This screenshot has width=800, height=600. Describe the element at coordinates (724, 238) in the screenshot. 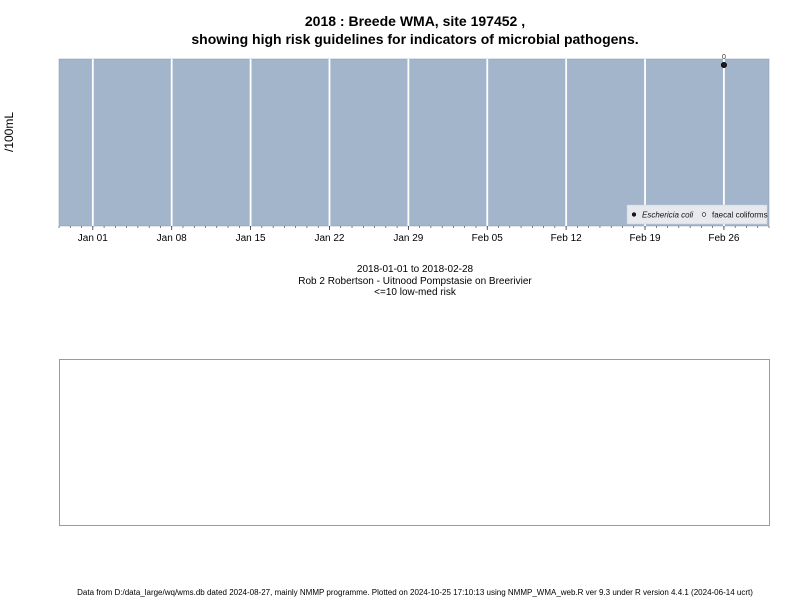

I see `x-tick-label: Feb 26` at that location.